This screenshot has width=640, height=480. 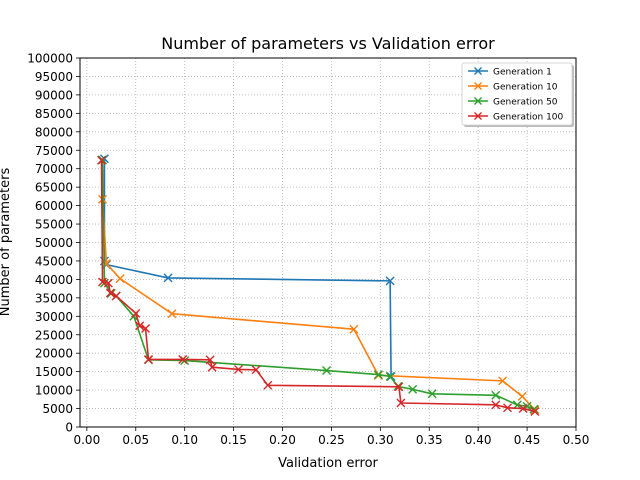 I want to click on legend-label: Generation 50, so click(x=525, y=103).